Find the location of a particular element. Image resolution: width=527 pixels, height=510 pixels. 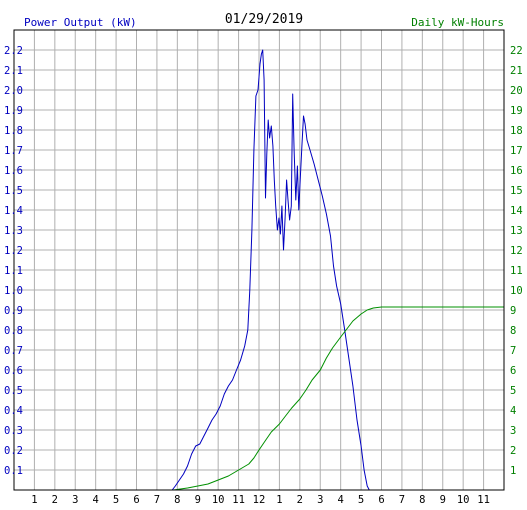

left-axis-tick-label: 0.6 is located at coordinates (13, 371).